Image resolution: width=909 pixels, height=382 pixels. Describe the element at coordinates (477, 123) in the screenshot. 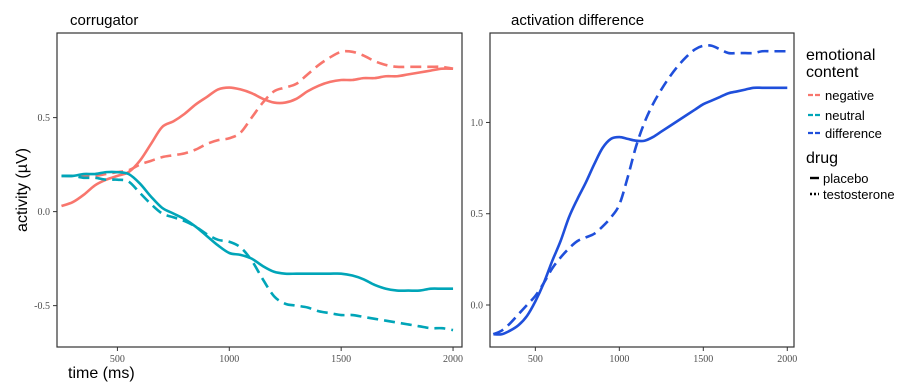

I see `y-tick-label: 1.0` at that location.